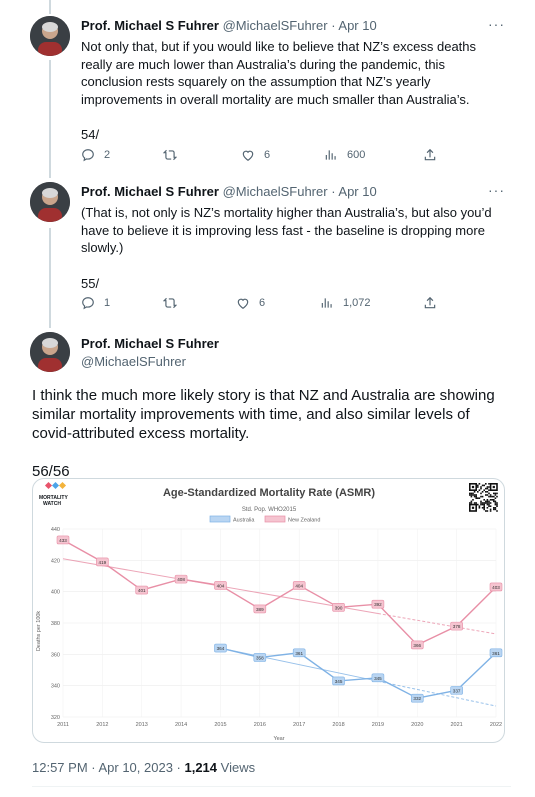  I want to click on data-label-nz: 401, so click(142, 590).